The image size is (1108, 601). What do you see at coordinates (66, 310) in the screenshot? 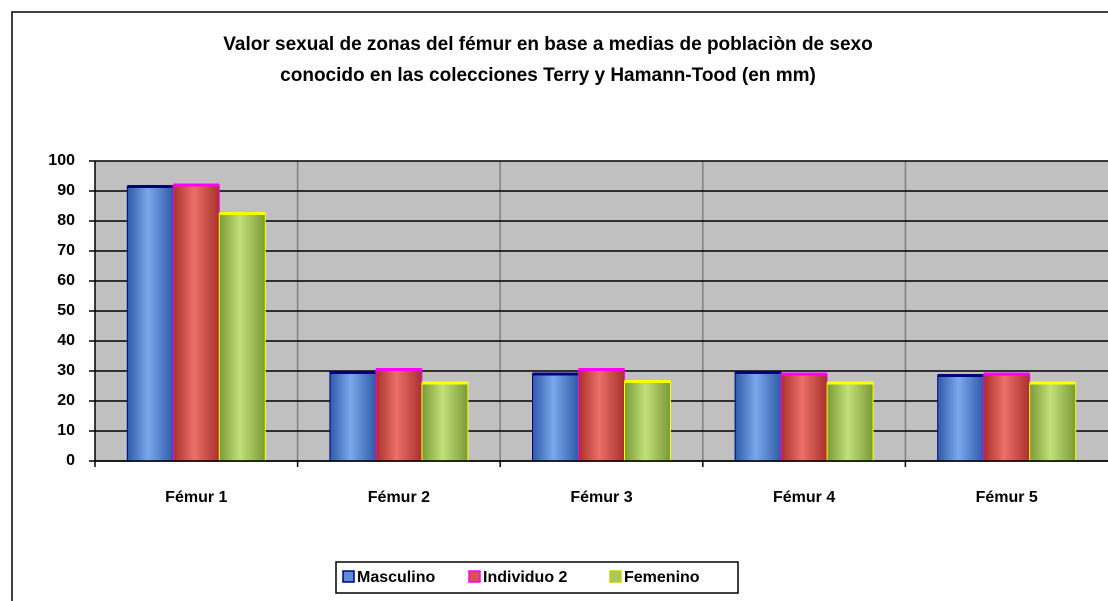
I see `y-tick-label: 50` at bounding box center [66, 310].